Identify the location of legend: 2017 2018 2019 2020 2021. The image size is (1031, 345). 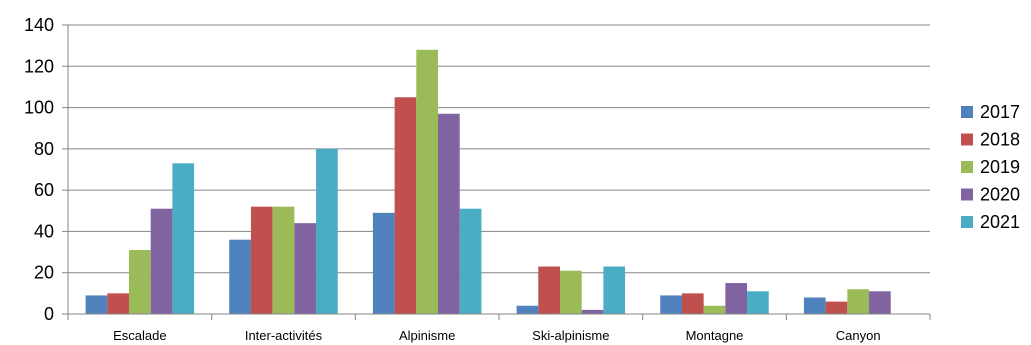
(990, 167).